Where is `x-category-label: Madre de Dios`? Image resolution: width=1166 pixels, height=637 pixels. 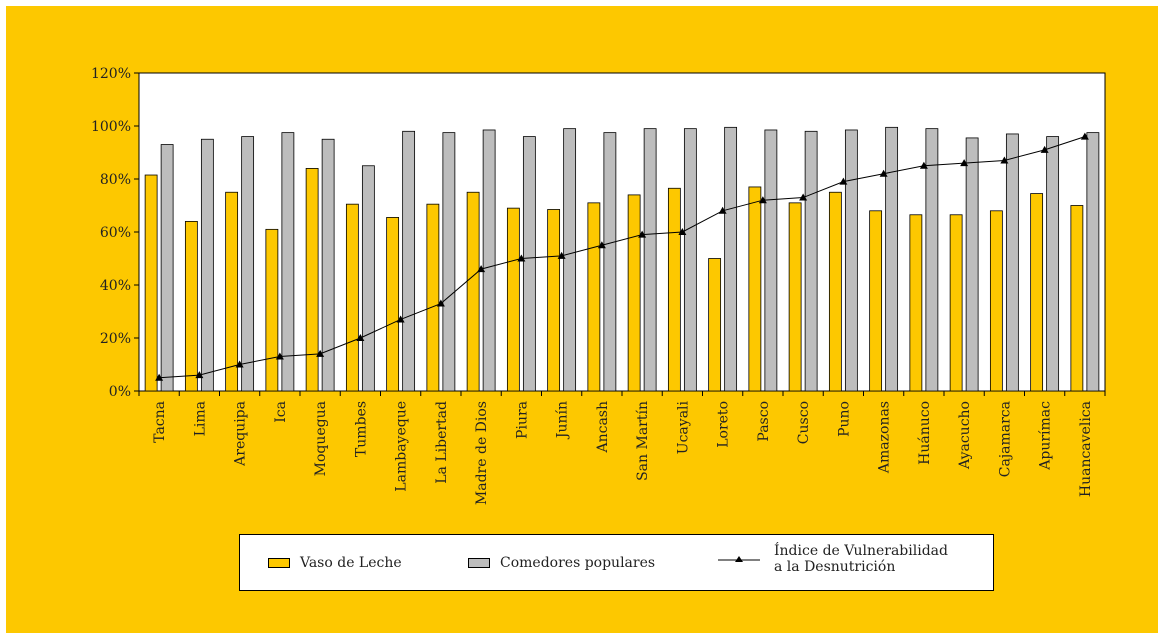 x-category-label: Madre de Dios is located at coordinates (482, 453).